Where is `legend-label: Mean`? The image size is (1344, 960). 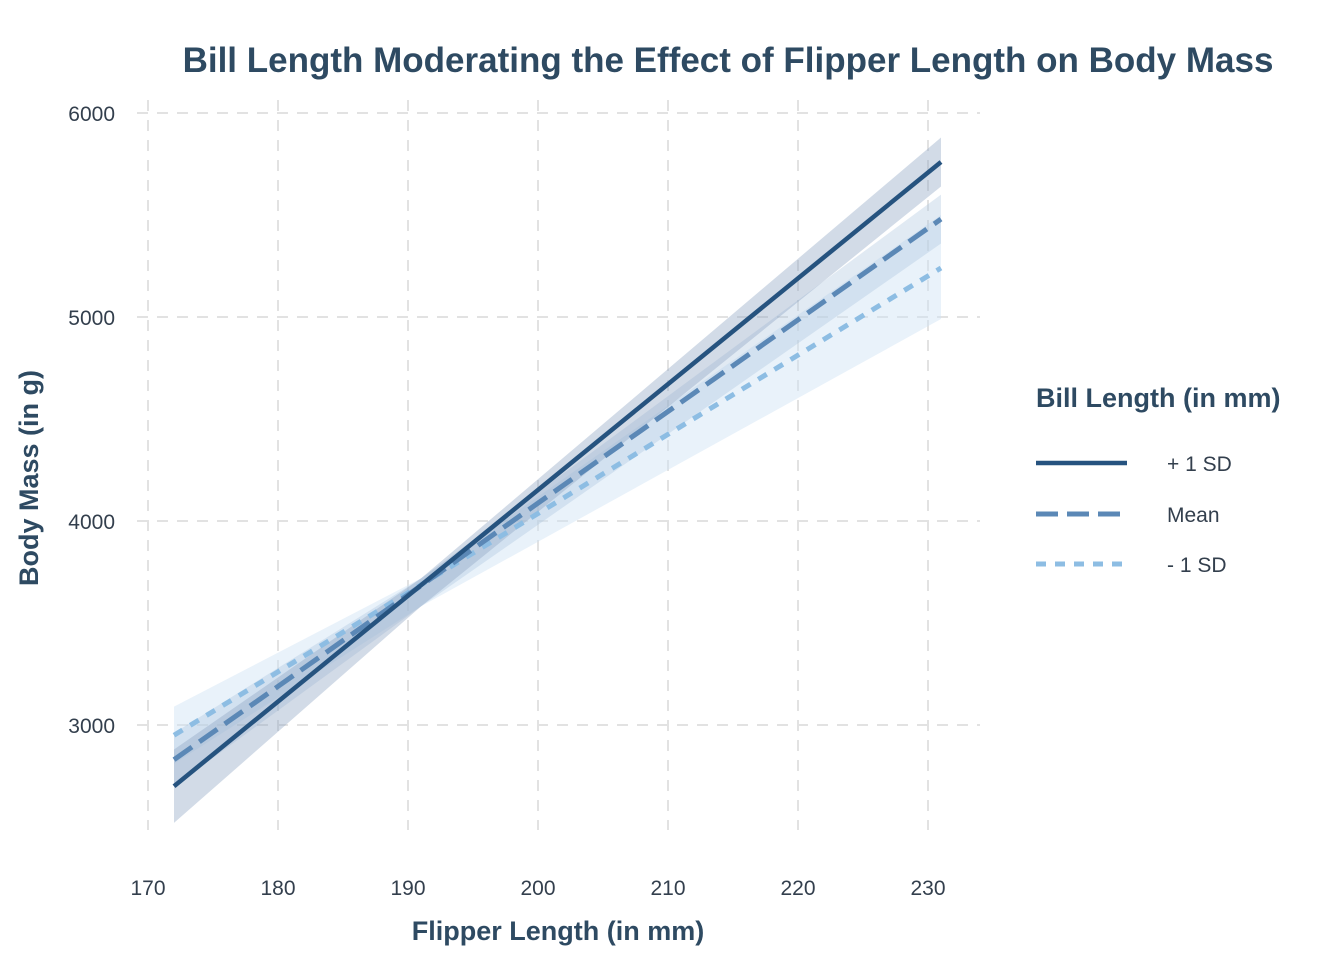 legend-label: Mean is located at coordinates (1193, 515).